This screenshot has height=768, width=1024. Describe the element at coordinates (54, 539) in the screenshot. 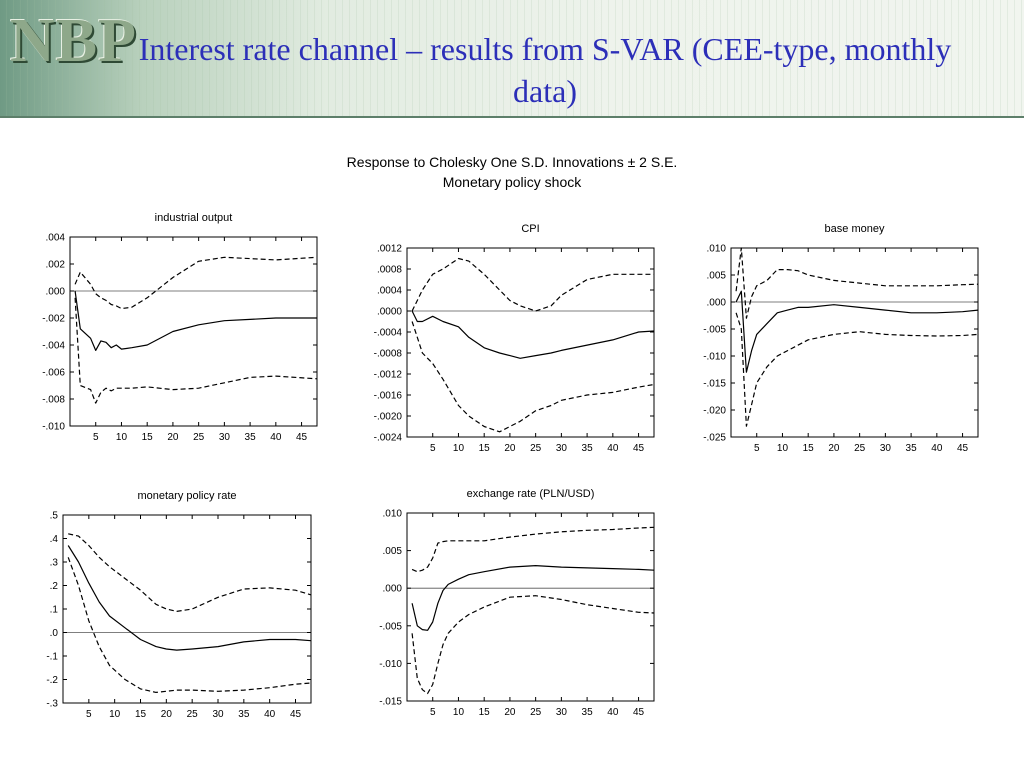

I see `monetary-policy-rate-y-tick-label: .4` at that location.